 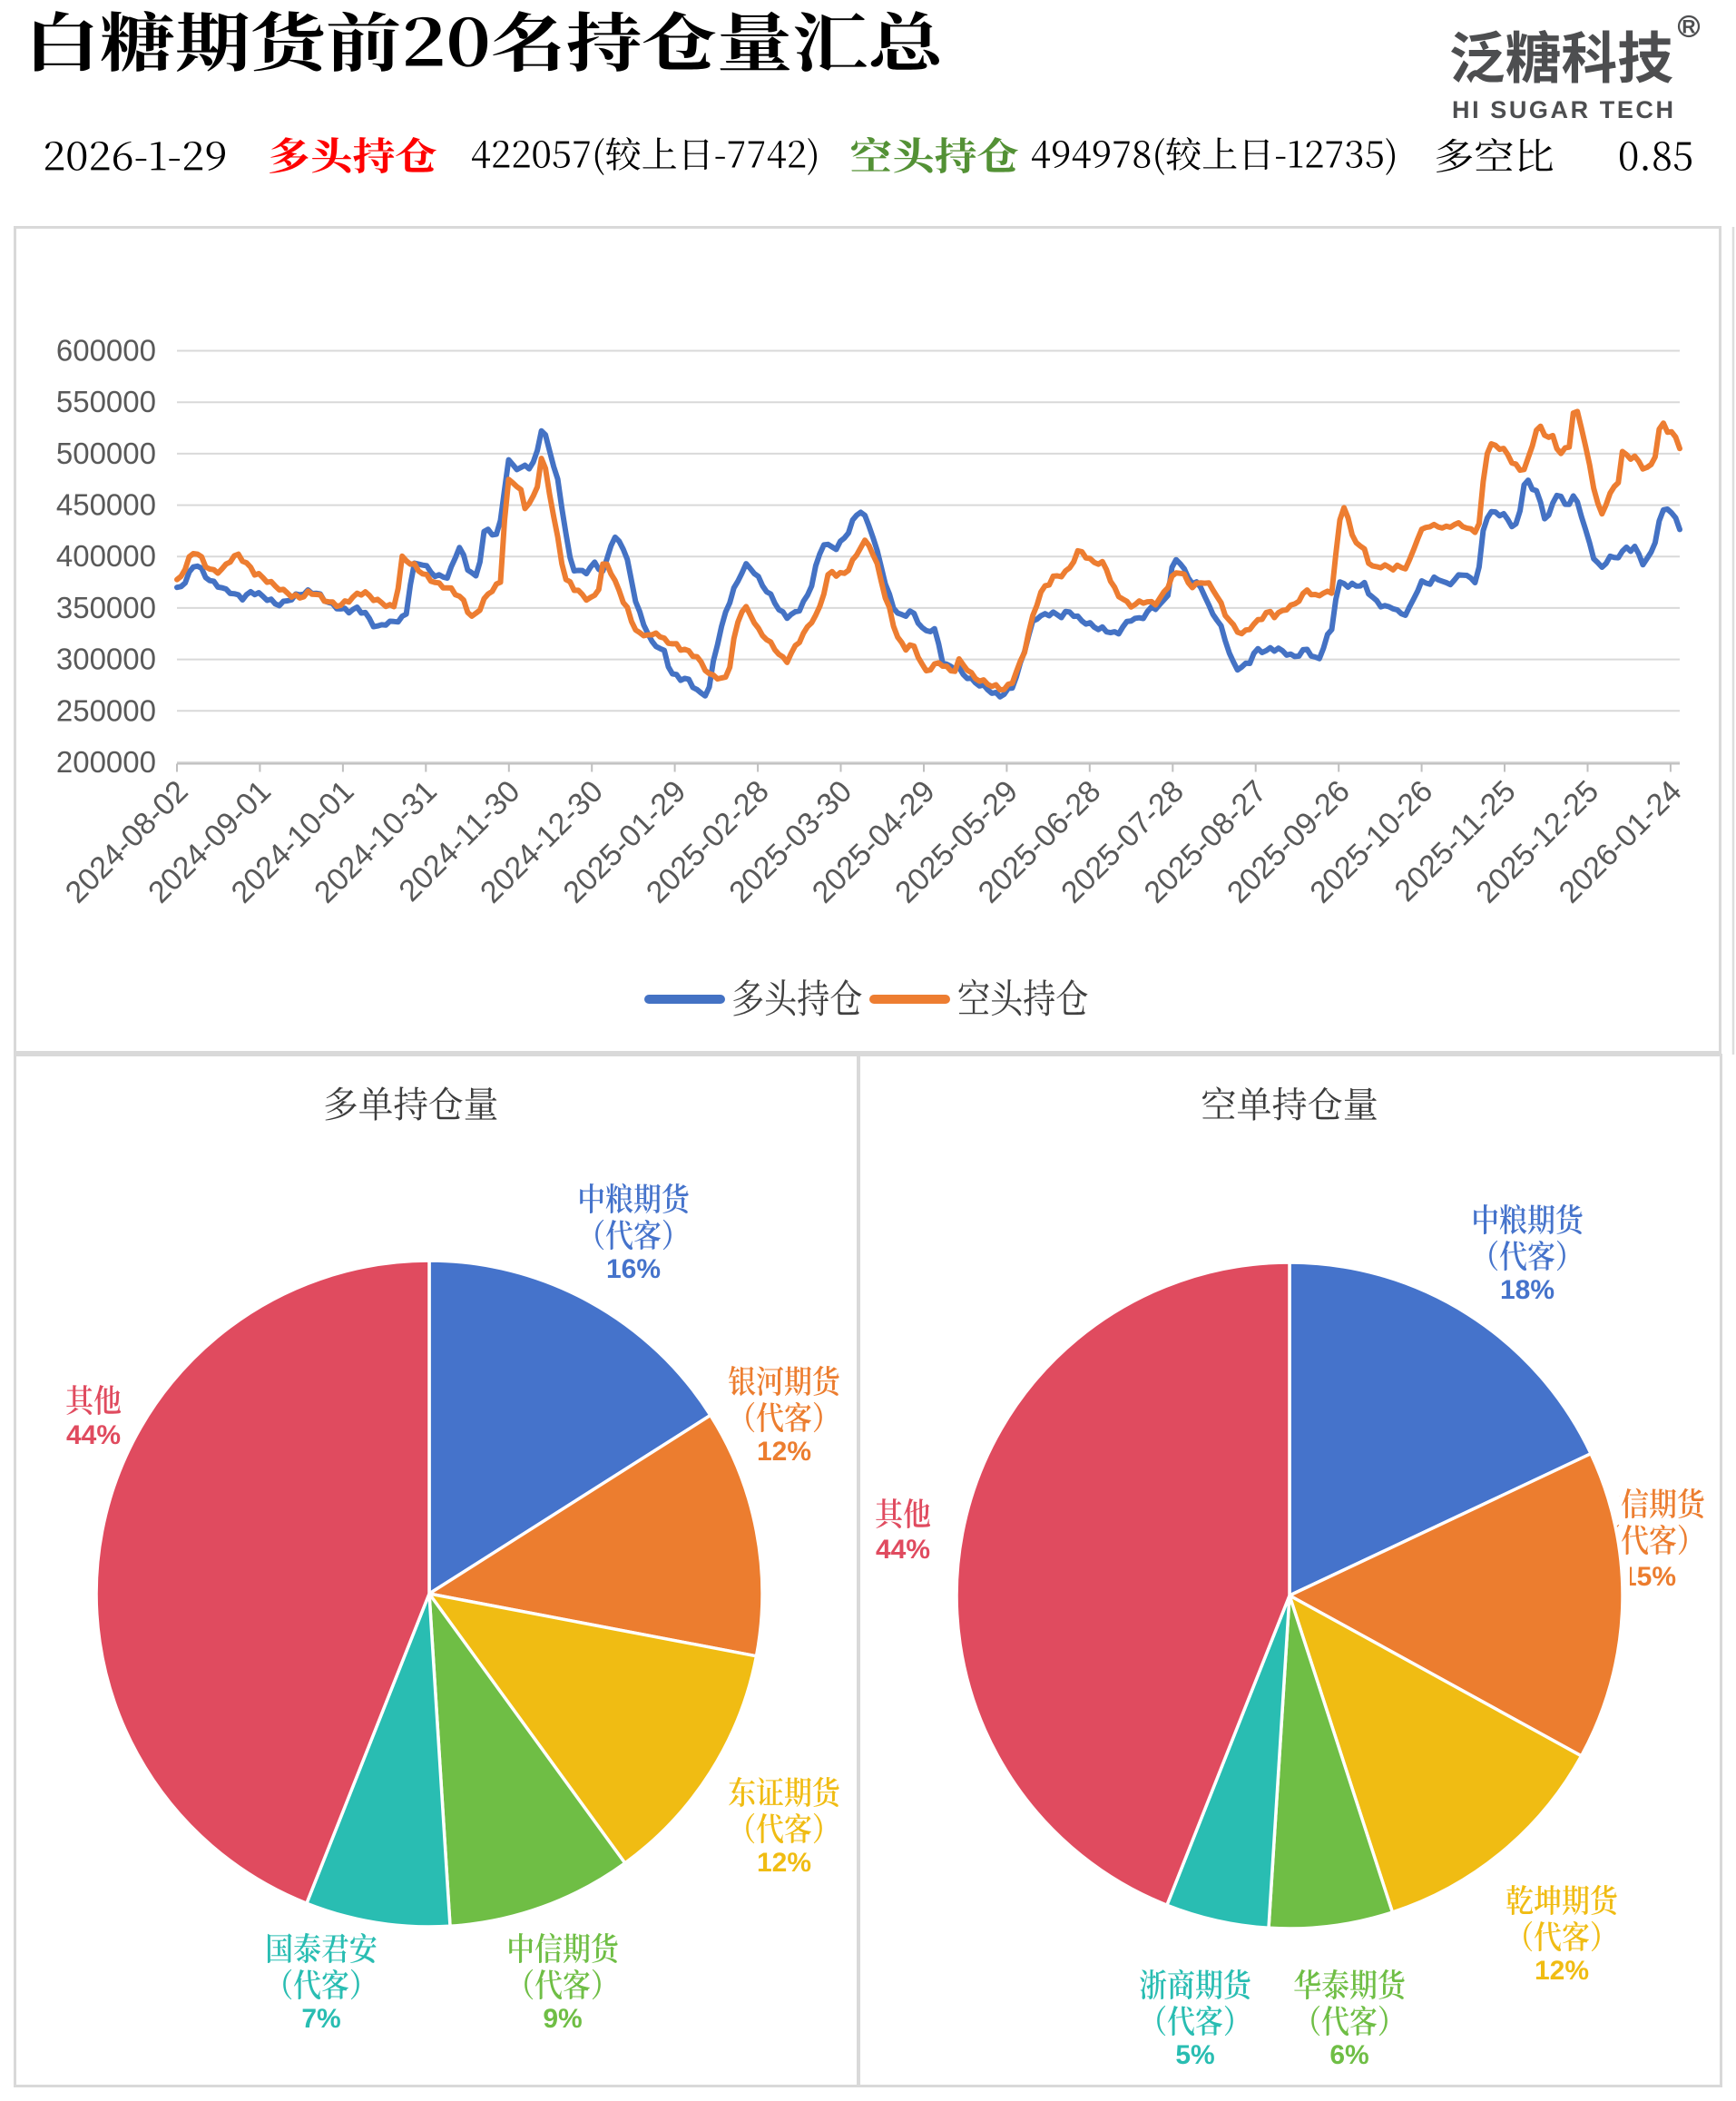 What do you see at coordinates (106, 762) in the screenshot?
I see `svg-text: 200000` at bounding box center [106, 762].